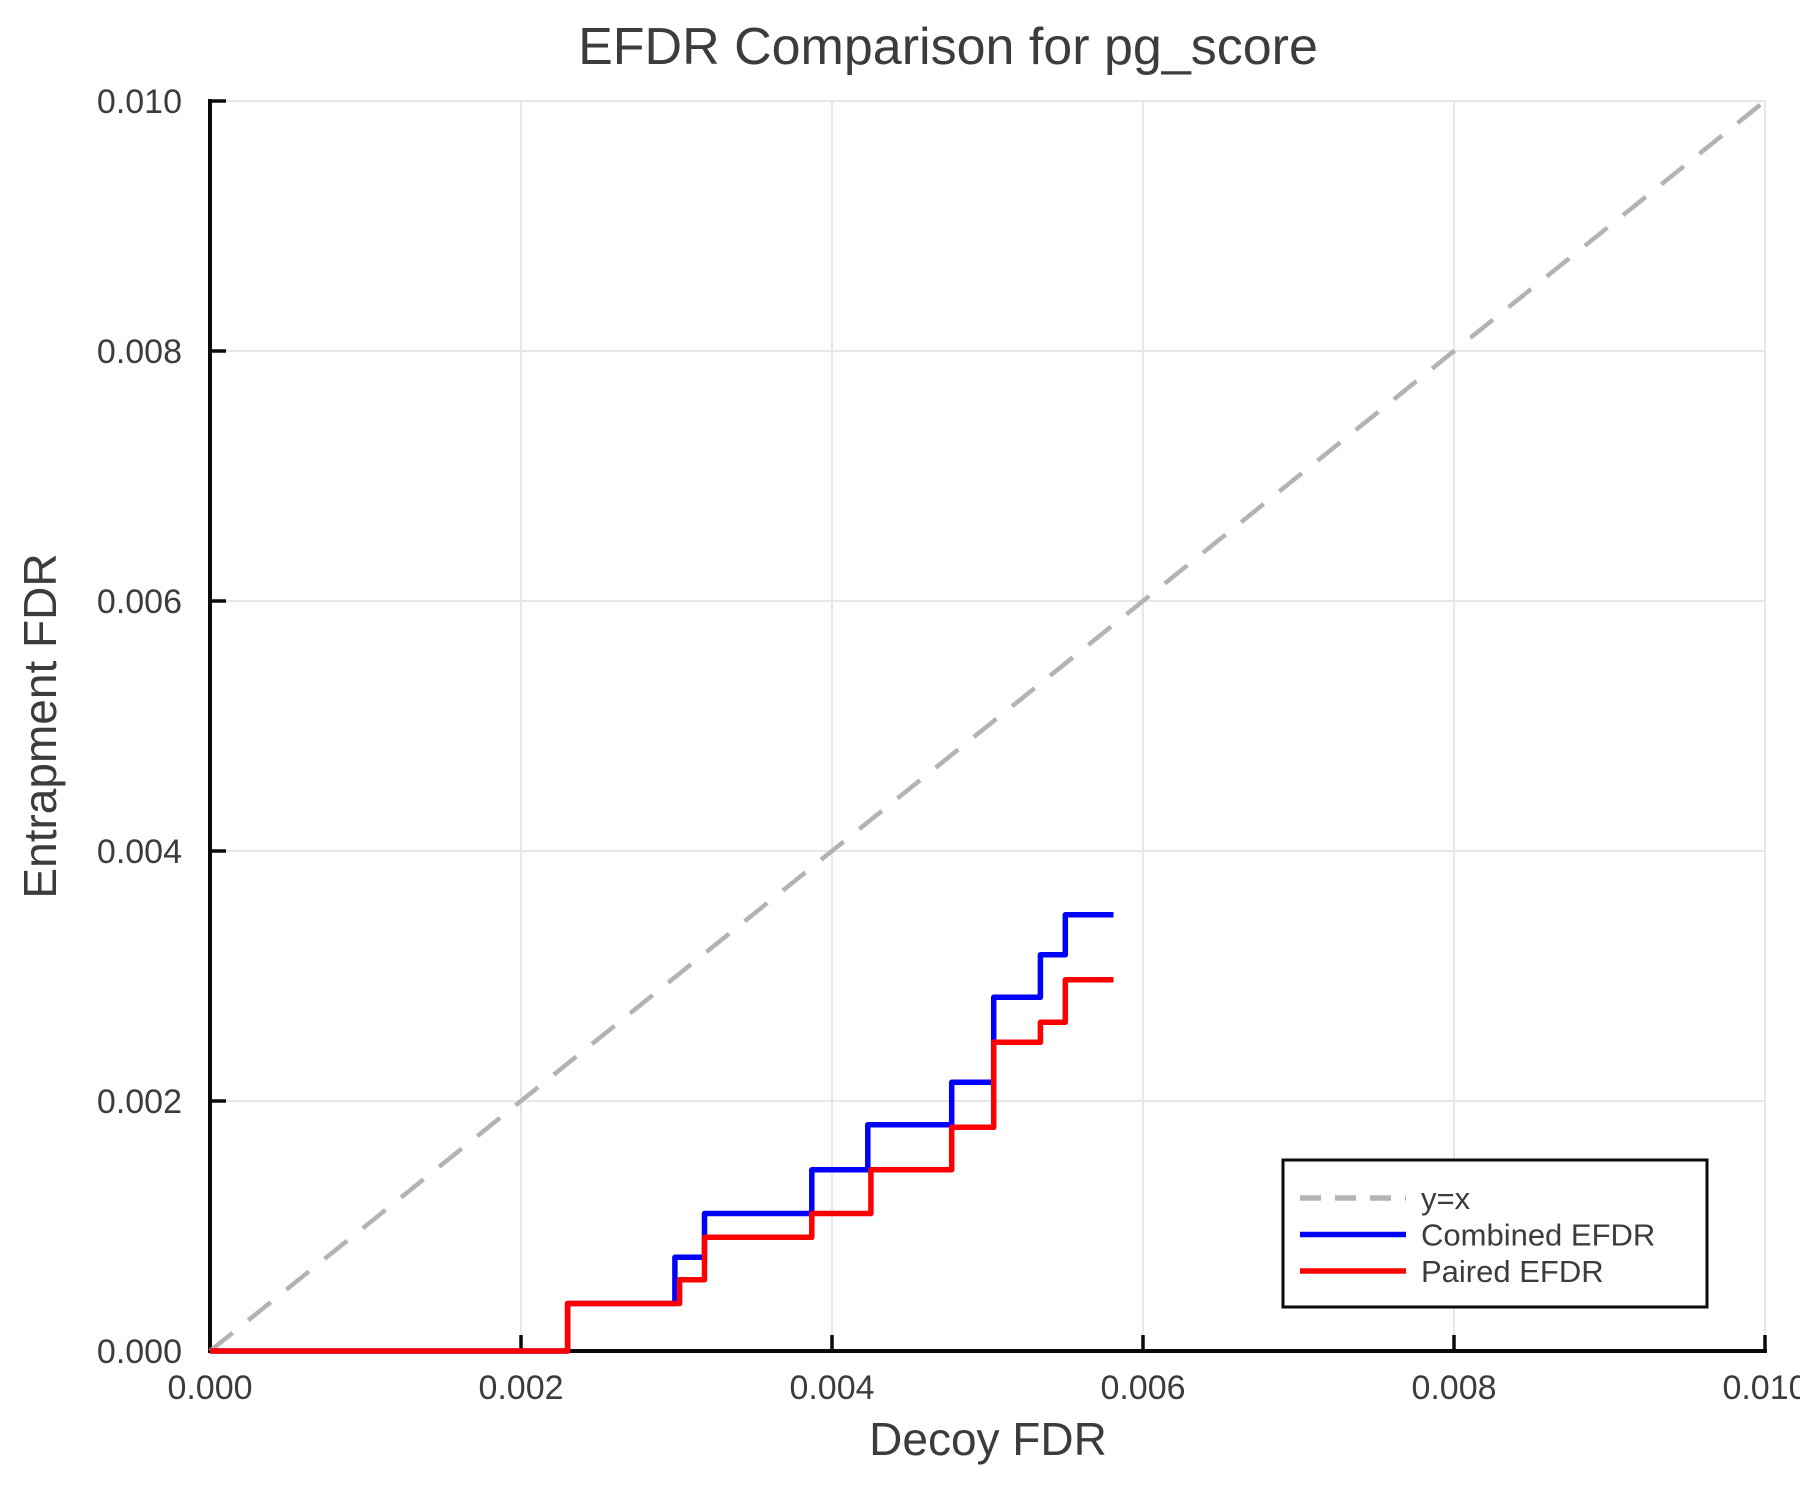 The height and width of the screenshot is (1505, 1800). I want to click on x-tick-label: 0.002, so click(520, 1388).